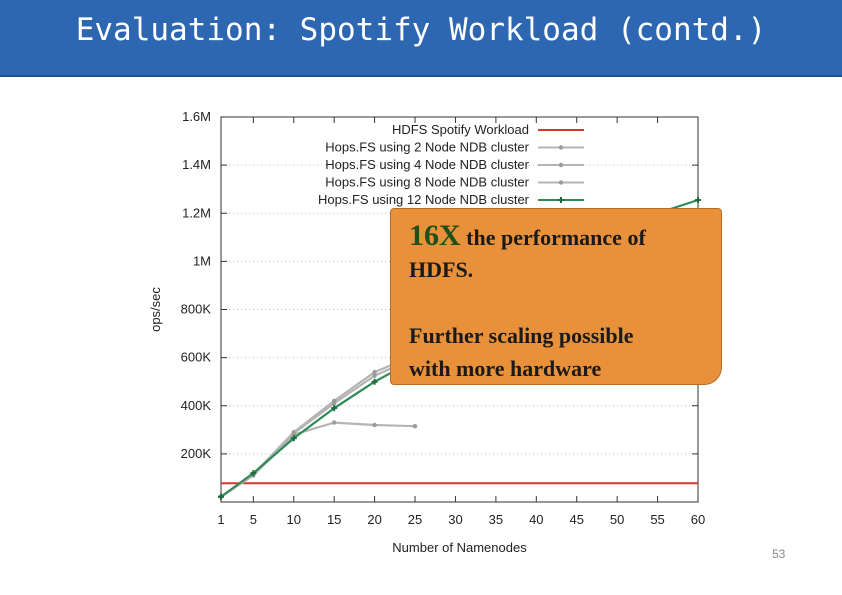 This screenshot has width=842, height=595. Describe the element at coordinates (536, 519) in the screenshot. I see `x-tick-label-8: 40` at that location.